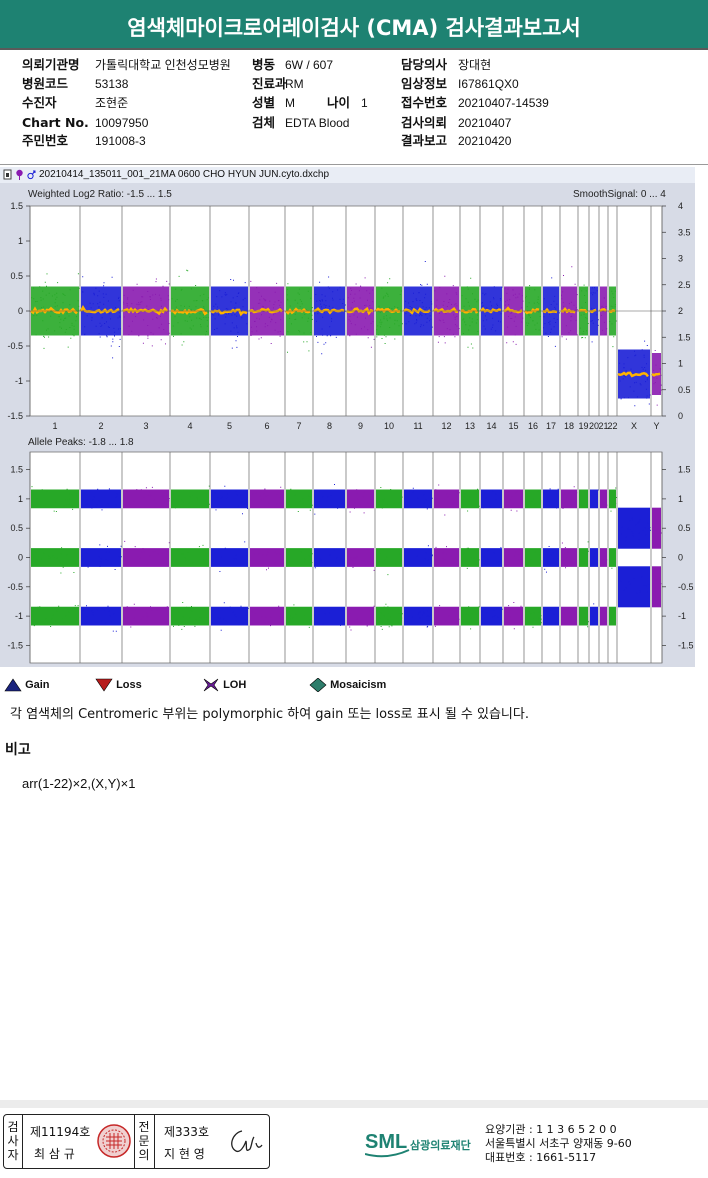  Describe the element at coordinates (146, 312) in the screenshot. I see `chr-3-log2-points` at that location.